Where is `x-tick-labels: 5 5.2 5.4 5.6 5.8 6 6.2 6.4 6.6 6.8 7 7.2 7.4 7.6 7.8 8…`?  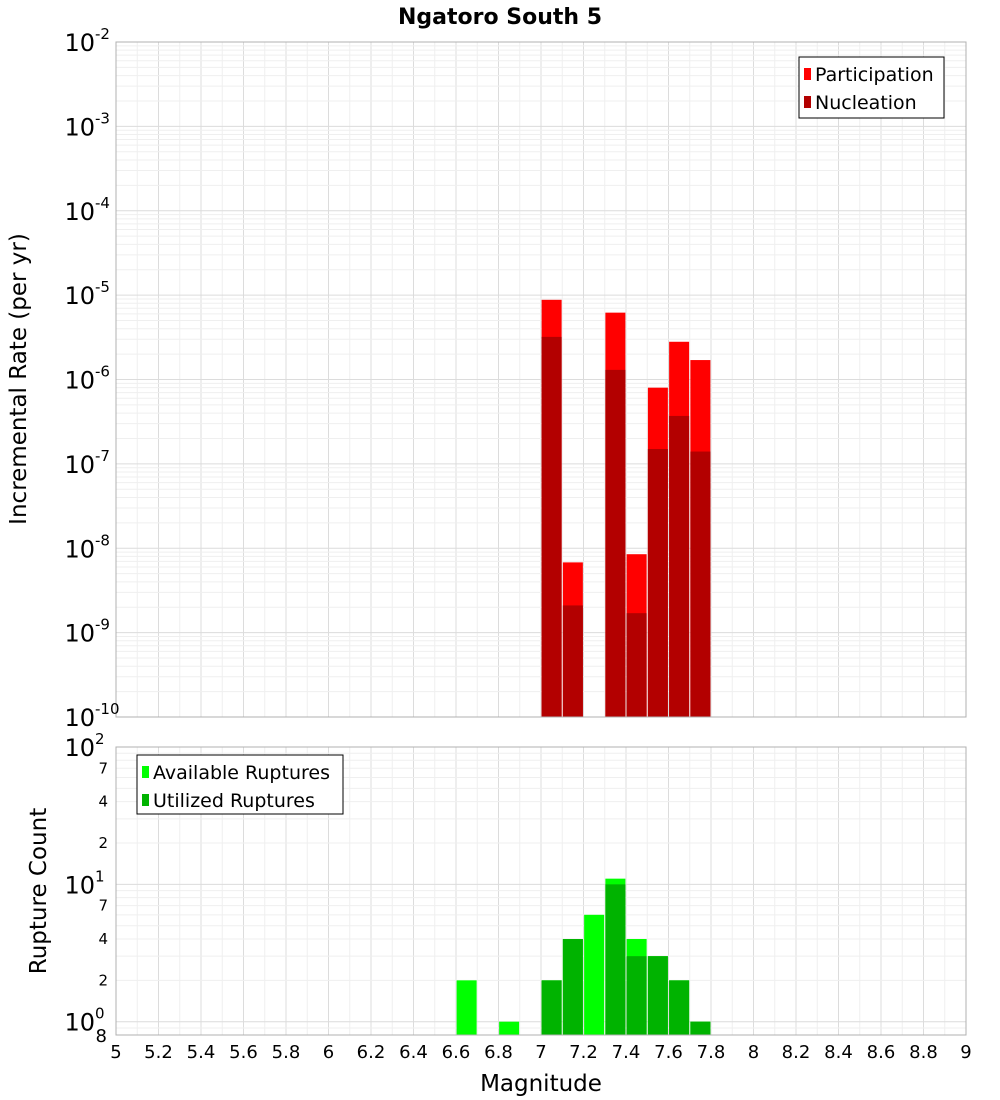 x-tick-labels: 5 5.2 5.4 5.6 5.8 6 6.2 6.4 6.6 6.8 7 7.2 7.4 7.6 7.8 8… is located at coordinates (540, 1052).